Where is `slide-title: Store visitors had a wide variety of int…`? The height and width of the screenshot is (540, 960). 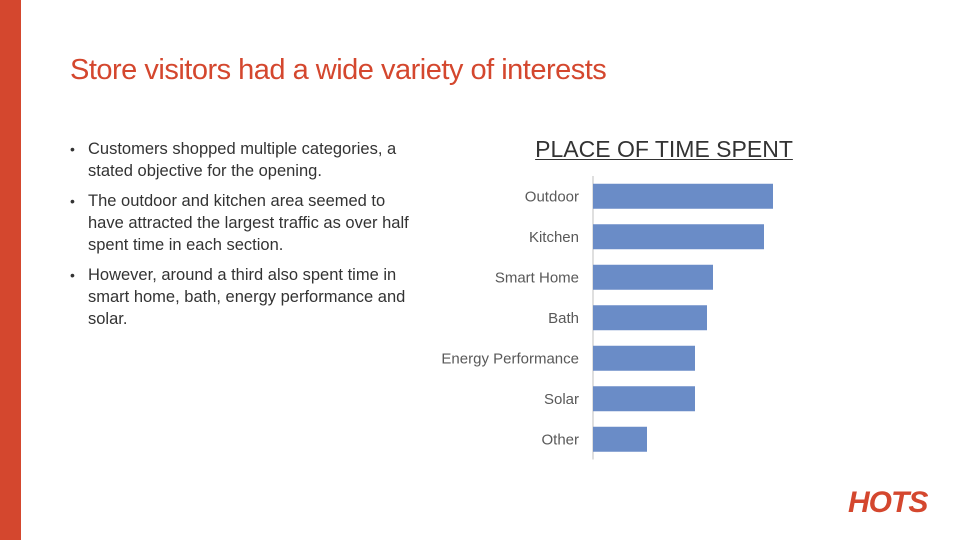 slide-title: Store visitors had a wide variety of int… is located at coordinates (338, 70).